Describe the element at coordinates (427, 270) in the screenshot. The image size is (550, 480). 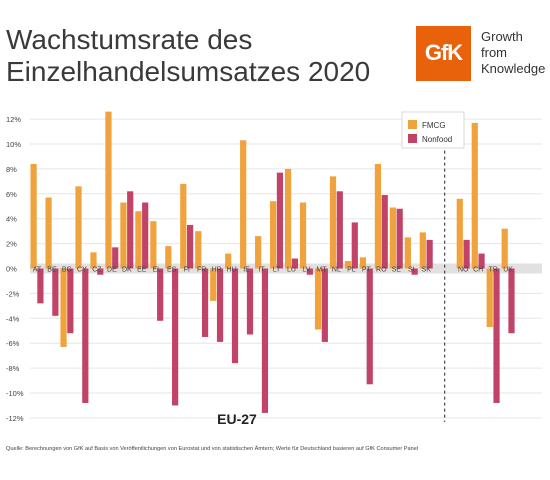
I see `x-tick-label: SK` at that location.